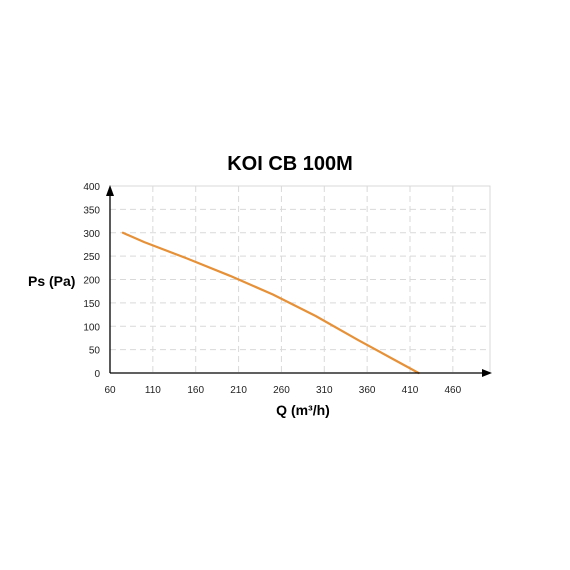 Image resolution: width=570 pixels, height=570 pixels. What do you see at coordinates (91, 257) in the screenshot?
I see `y-tick-label: 250` at bounding box center [91, 257].